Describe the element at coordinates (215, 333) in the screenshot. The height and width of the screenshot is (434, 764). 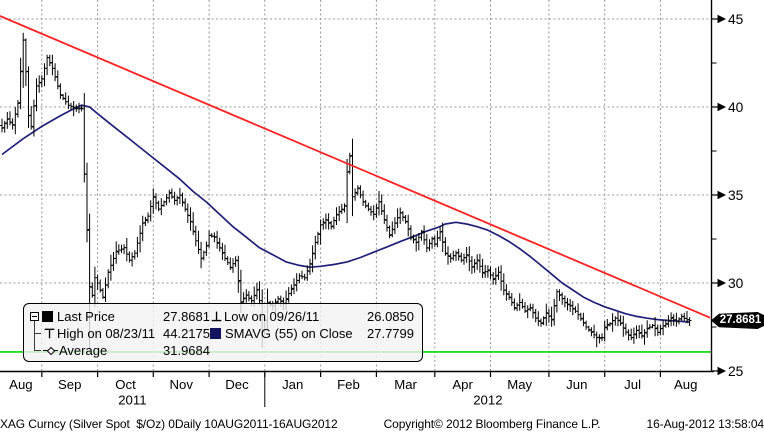
I see `smavg-swatch-icon` at that location.